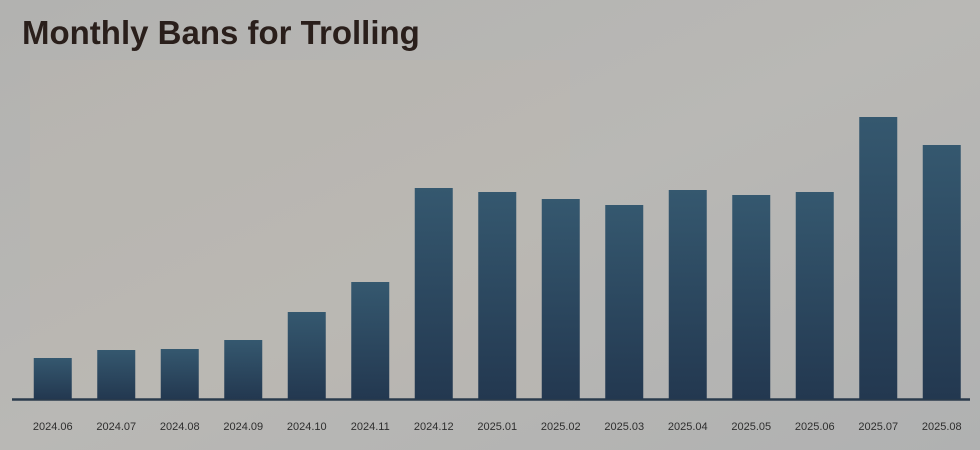 The height and width of the screenshot is (450, 980). What do you see at coordinates (624, 427) in the screenshot?
I see `x-tick-label: 2025.03` at bounding box center [624, 427].